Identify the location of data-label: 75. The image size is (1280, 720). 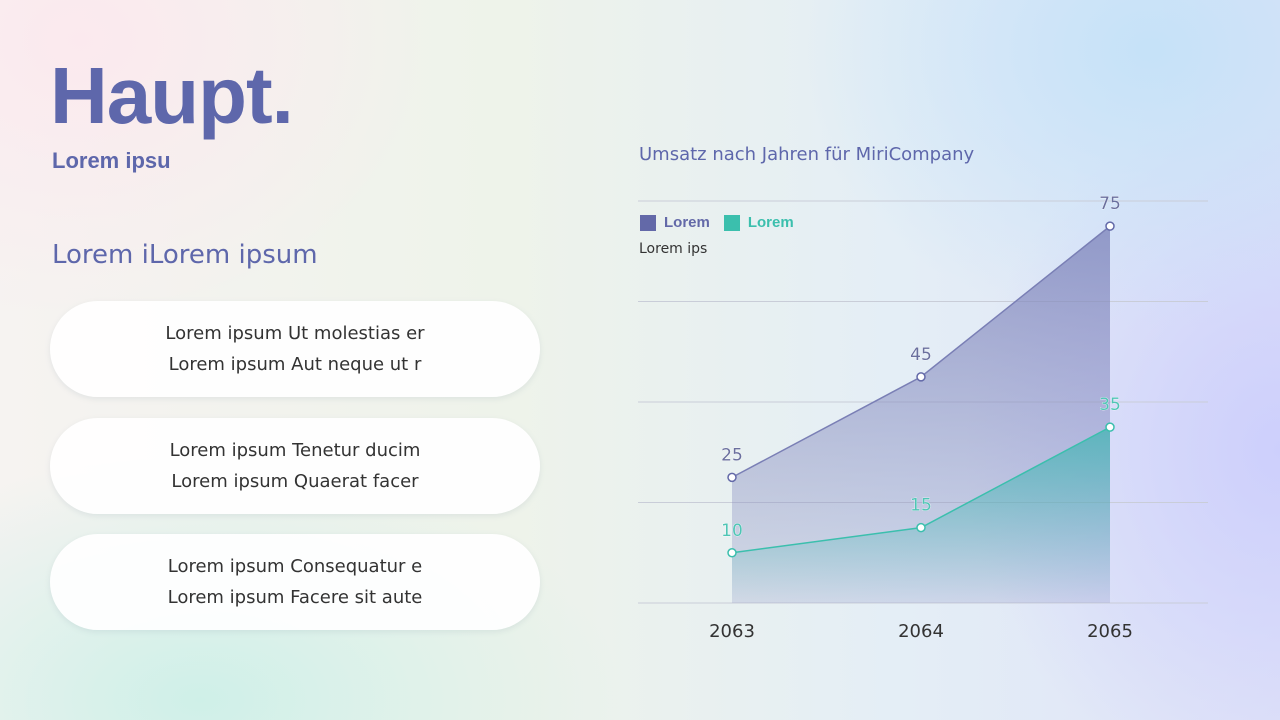
(1110, 204).